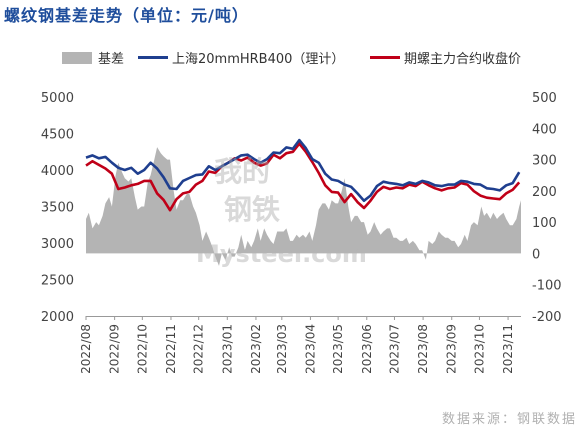 Image resolution: width=585 pixels, height=433 pixels. Describe the element at coordinates (256, 349) in the screenshot. I see `x-tick-label: 2023/02` at that location.